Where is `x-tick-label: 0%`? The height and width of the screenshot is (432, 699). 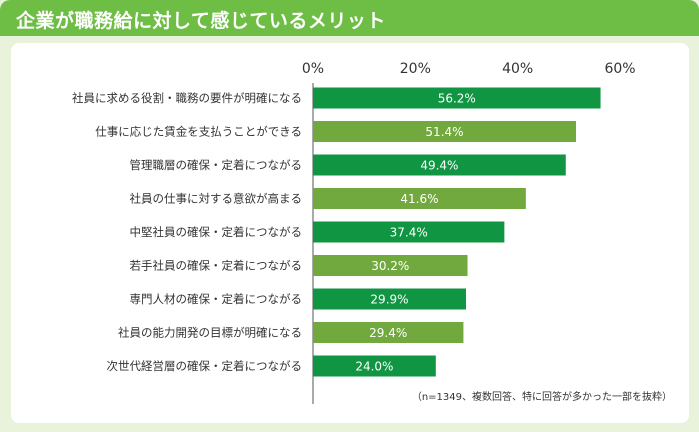
x-tick-label: 0% is located at coordinates (313, 69).